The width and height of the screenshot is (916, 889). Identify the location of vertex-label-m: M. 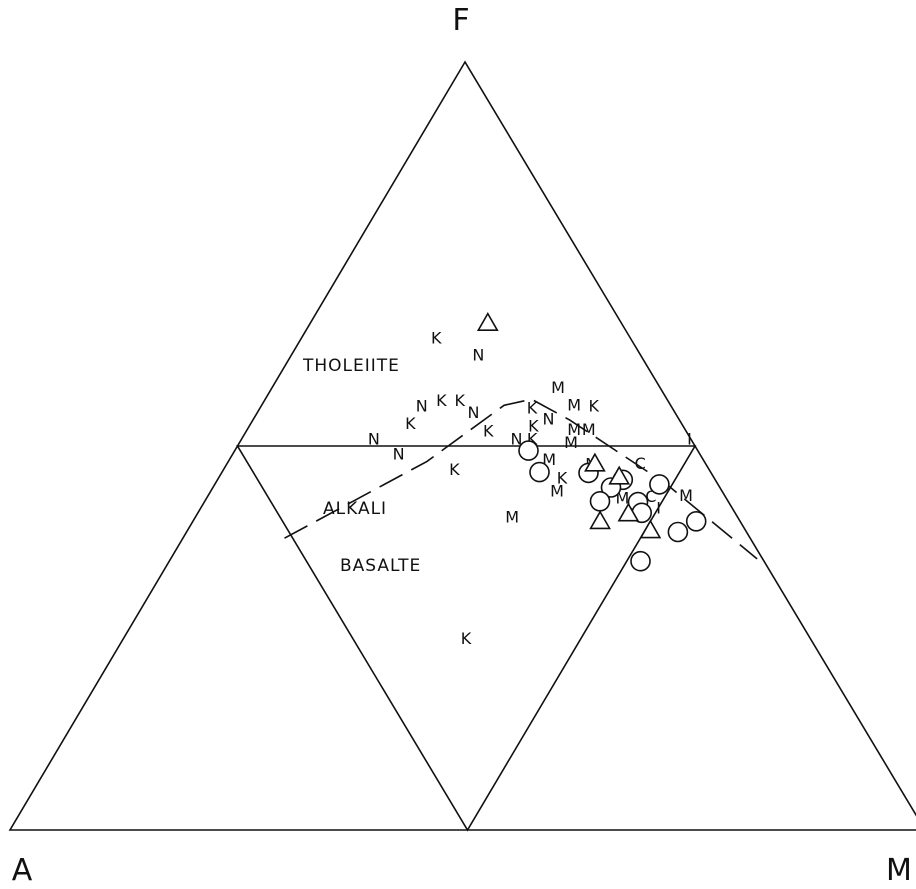
(899, 870).